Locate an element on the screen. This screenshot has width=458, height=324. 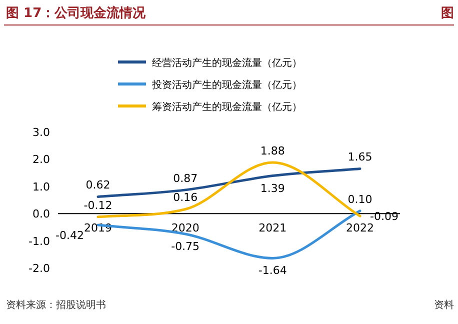
data-label: 0.62 is located at coordinates (98, 185).